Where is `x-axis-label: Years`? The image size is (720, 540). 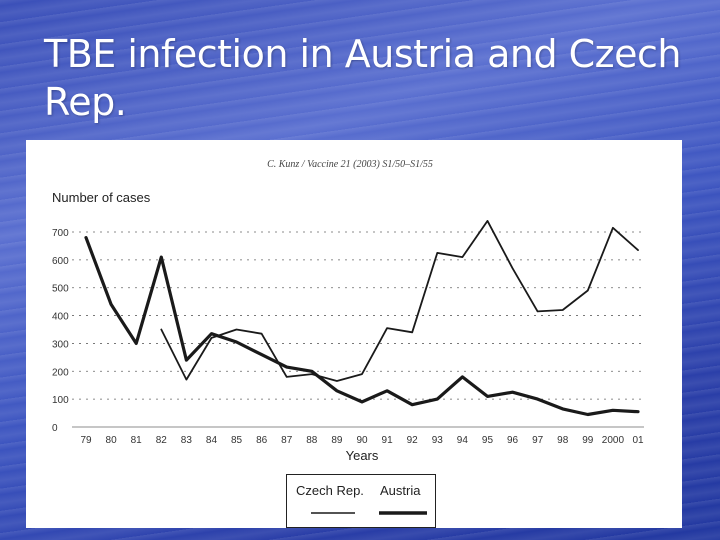
x-axis-label: Years is located at coordinates (362, 455).